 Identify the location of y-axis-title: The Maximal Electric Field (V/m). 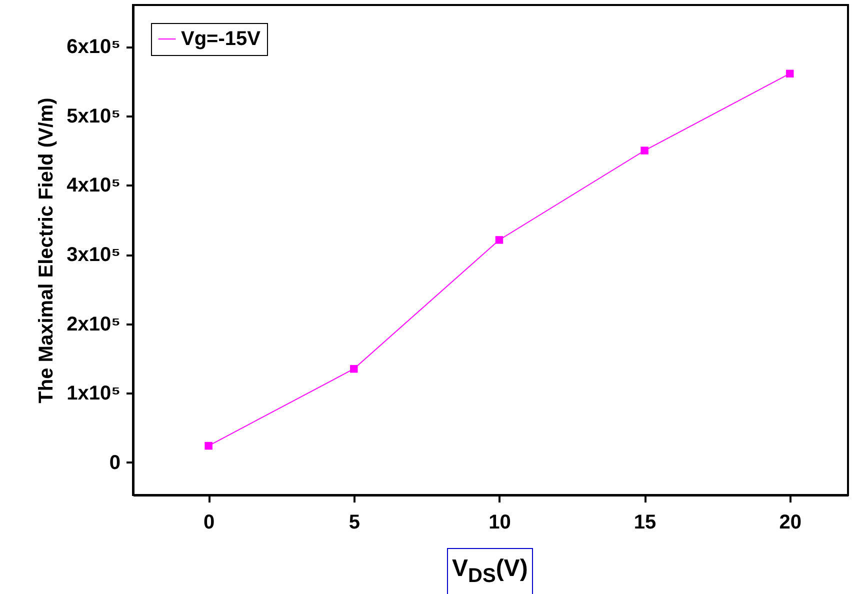
(47, 251).